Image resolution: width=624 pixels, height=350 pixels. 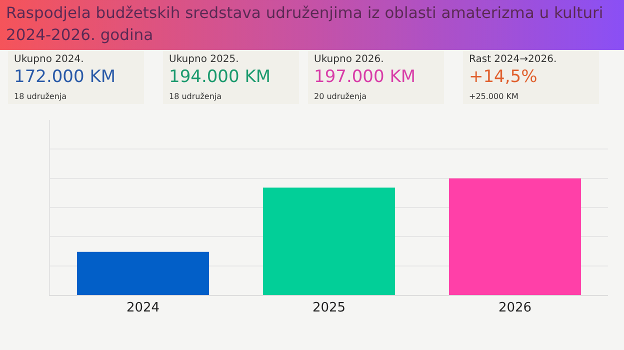 What do you see at coordinates (329, 308) in the screenshot?
I see `x-tick-label: 2025` at bounding box center [329, 308].